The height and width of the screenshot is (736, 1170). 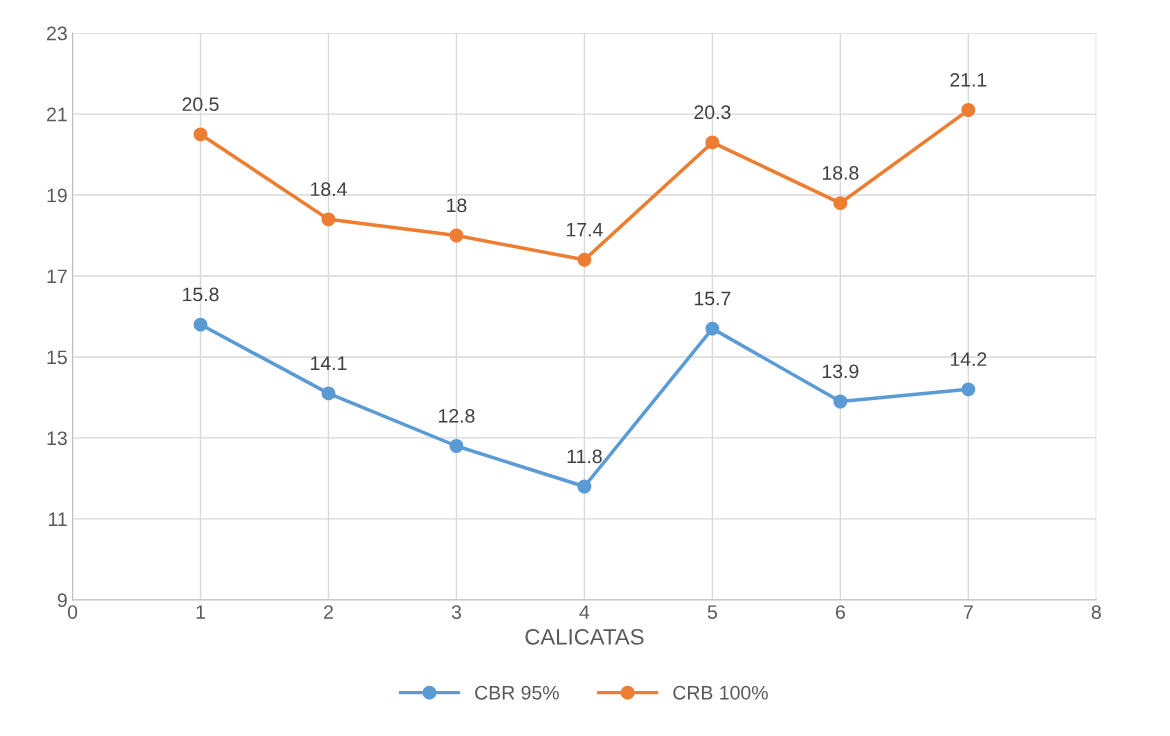 I want to click on x-tick-label: 6, so click(x=840, y=612).